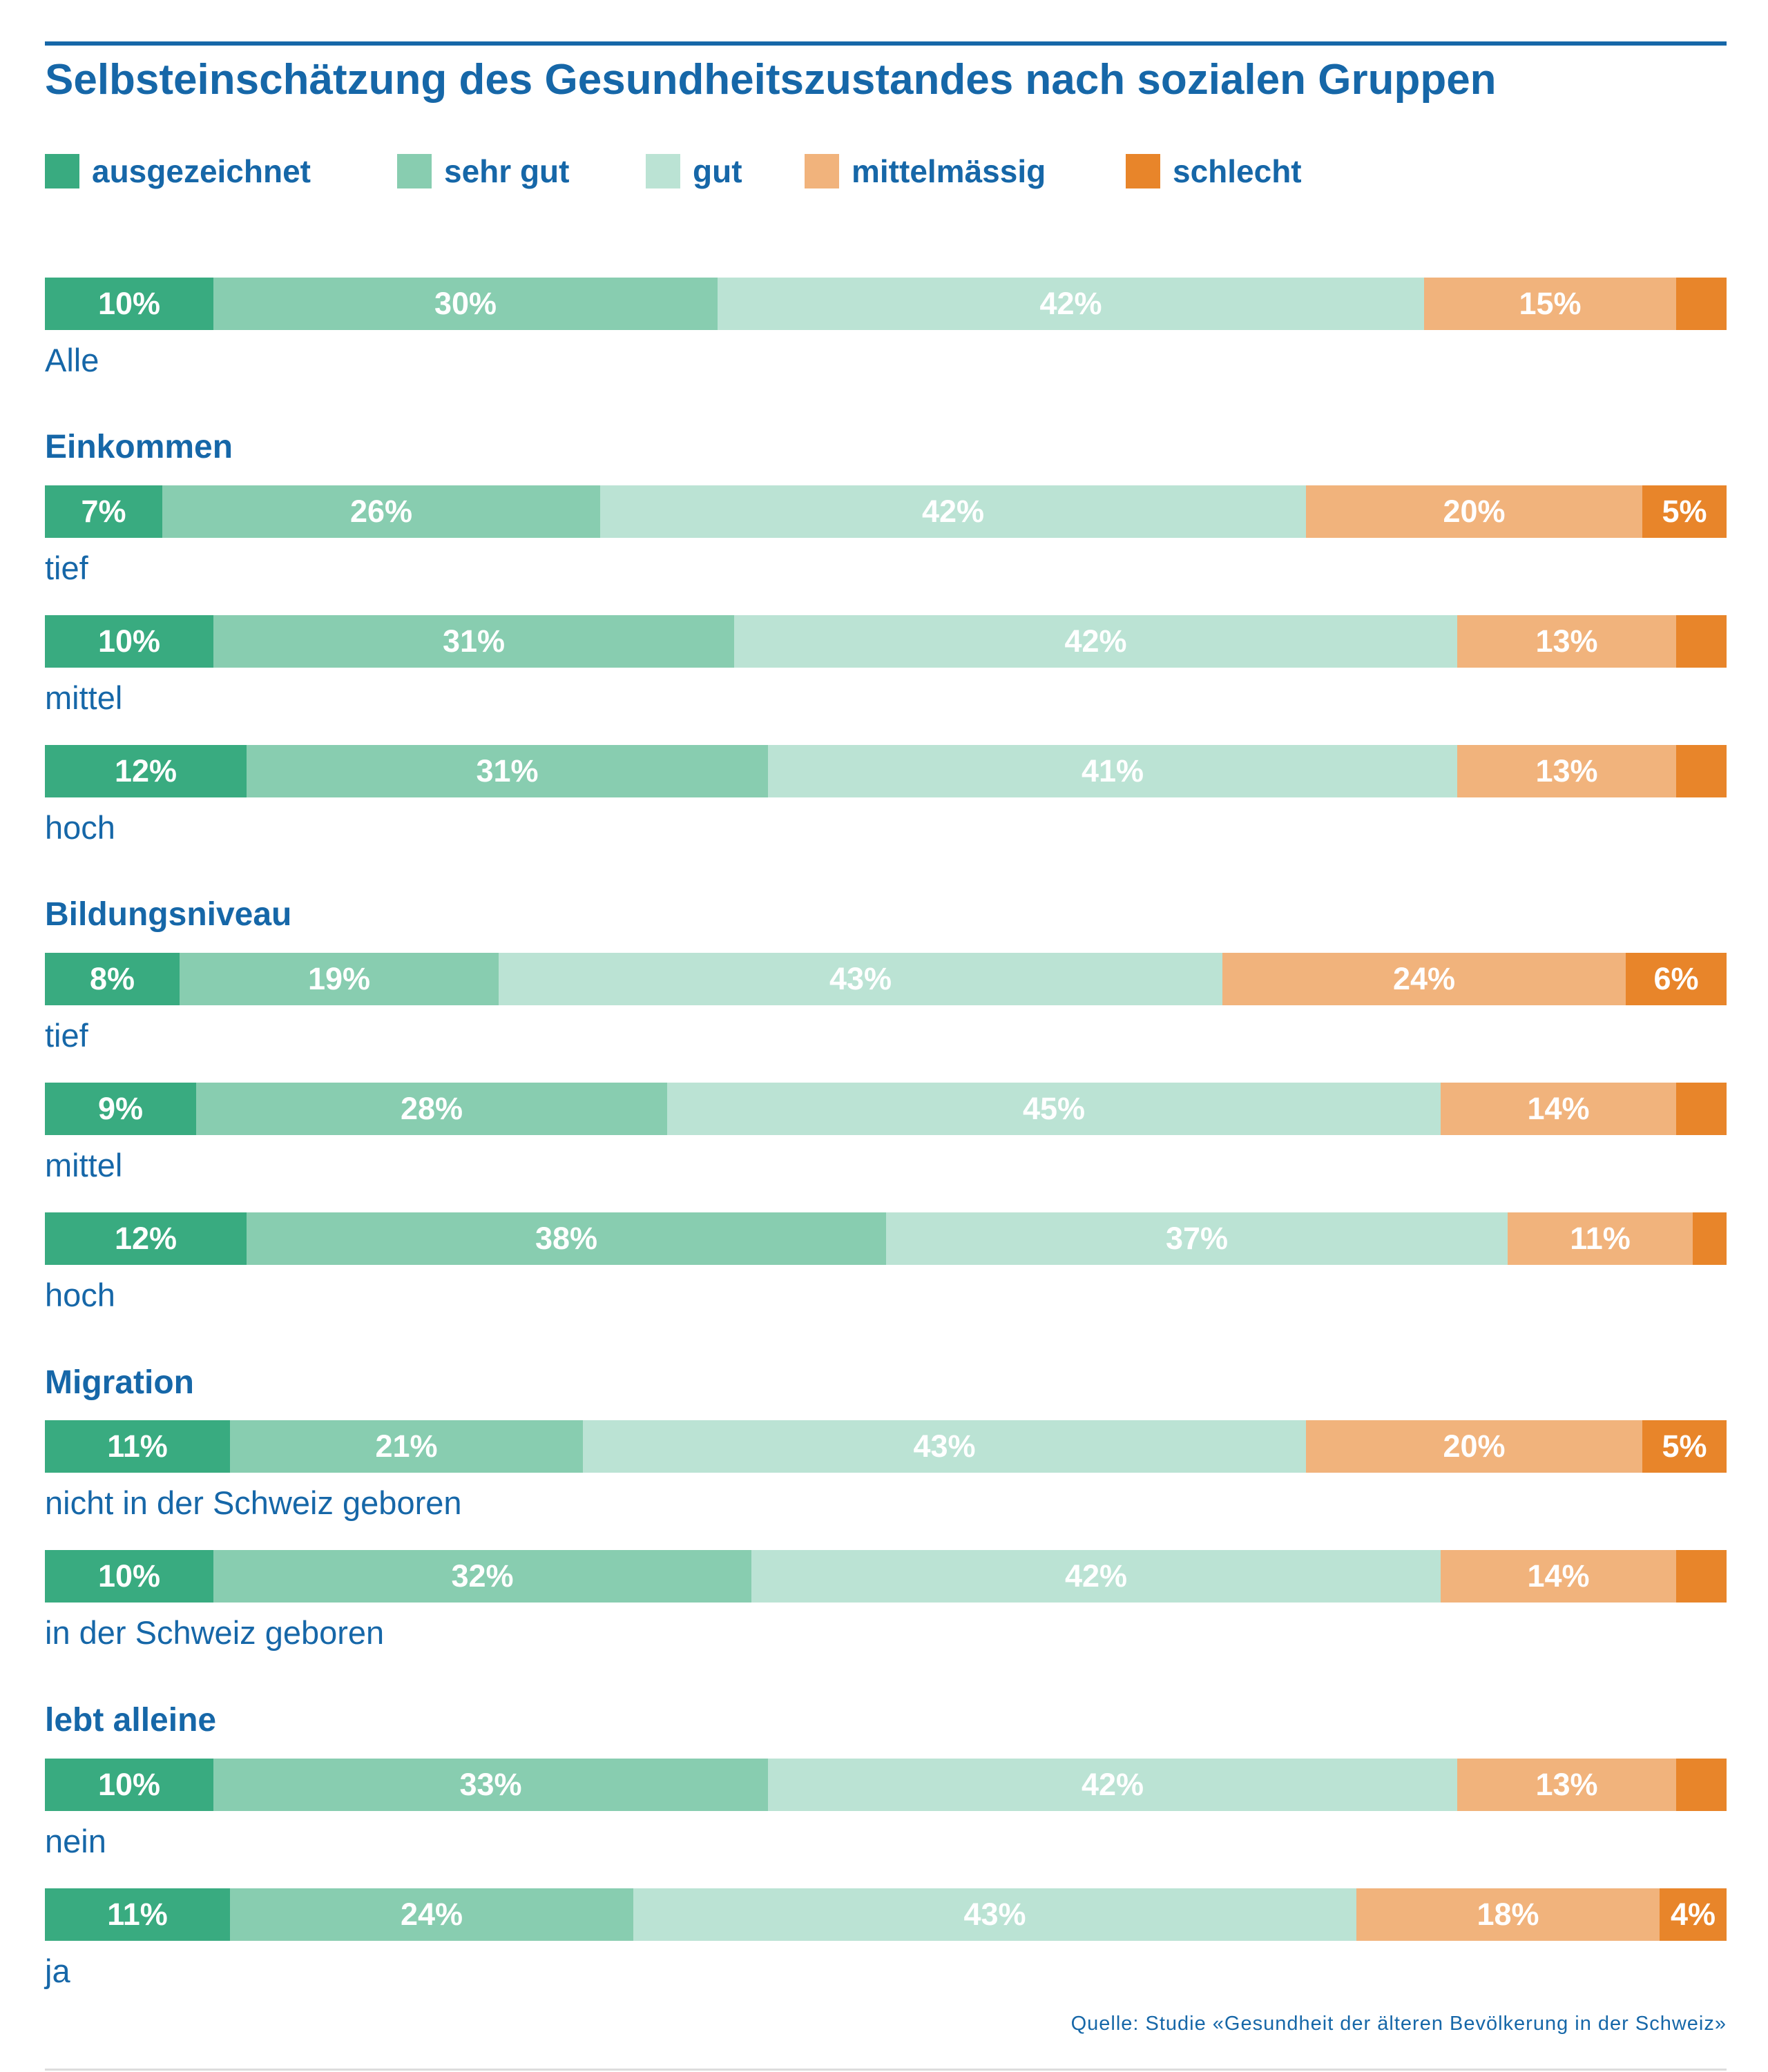 This screenshot has width=1768, height=2072. I want to click on stacked-bar: 10% 33% 42% 13%, so click(886, 1785).